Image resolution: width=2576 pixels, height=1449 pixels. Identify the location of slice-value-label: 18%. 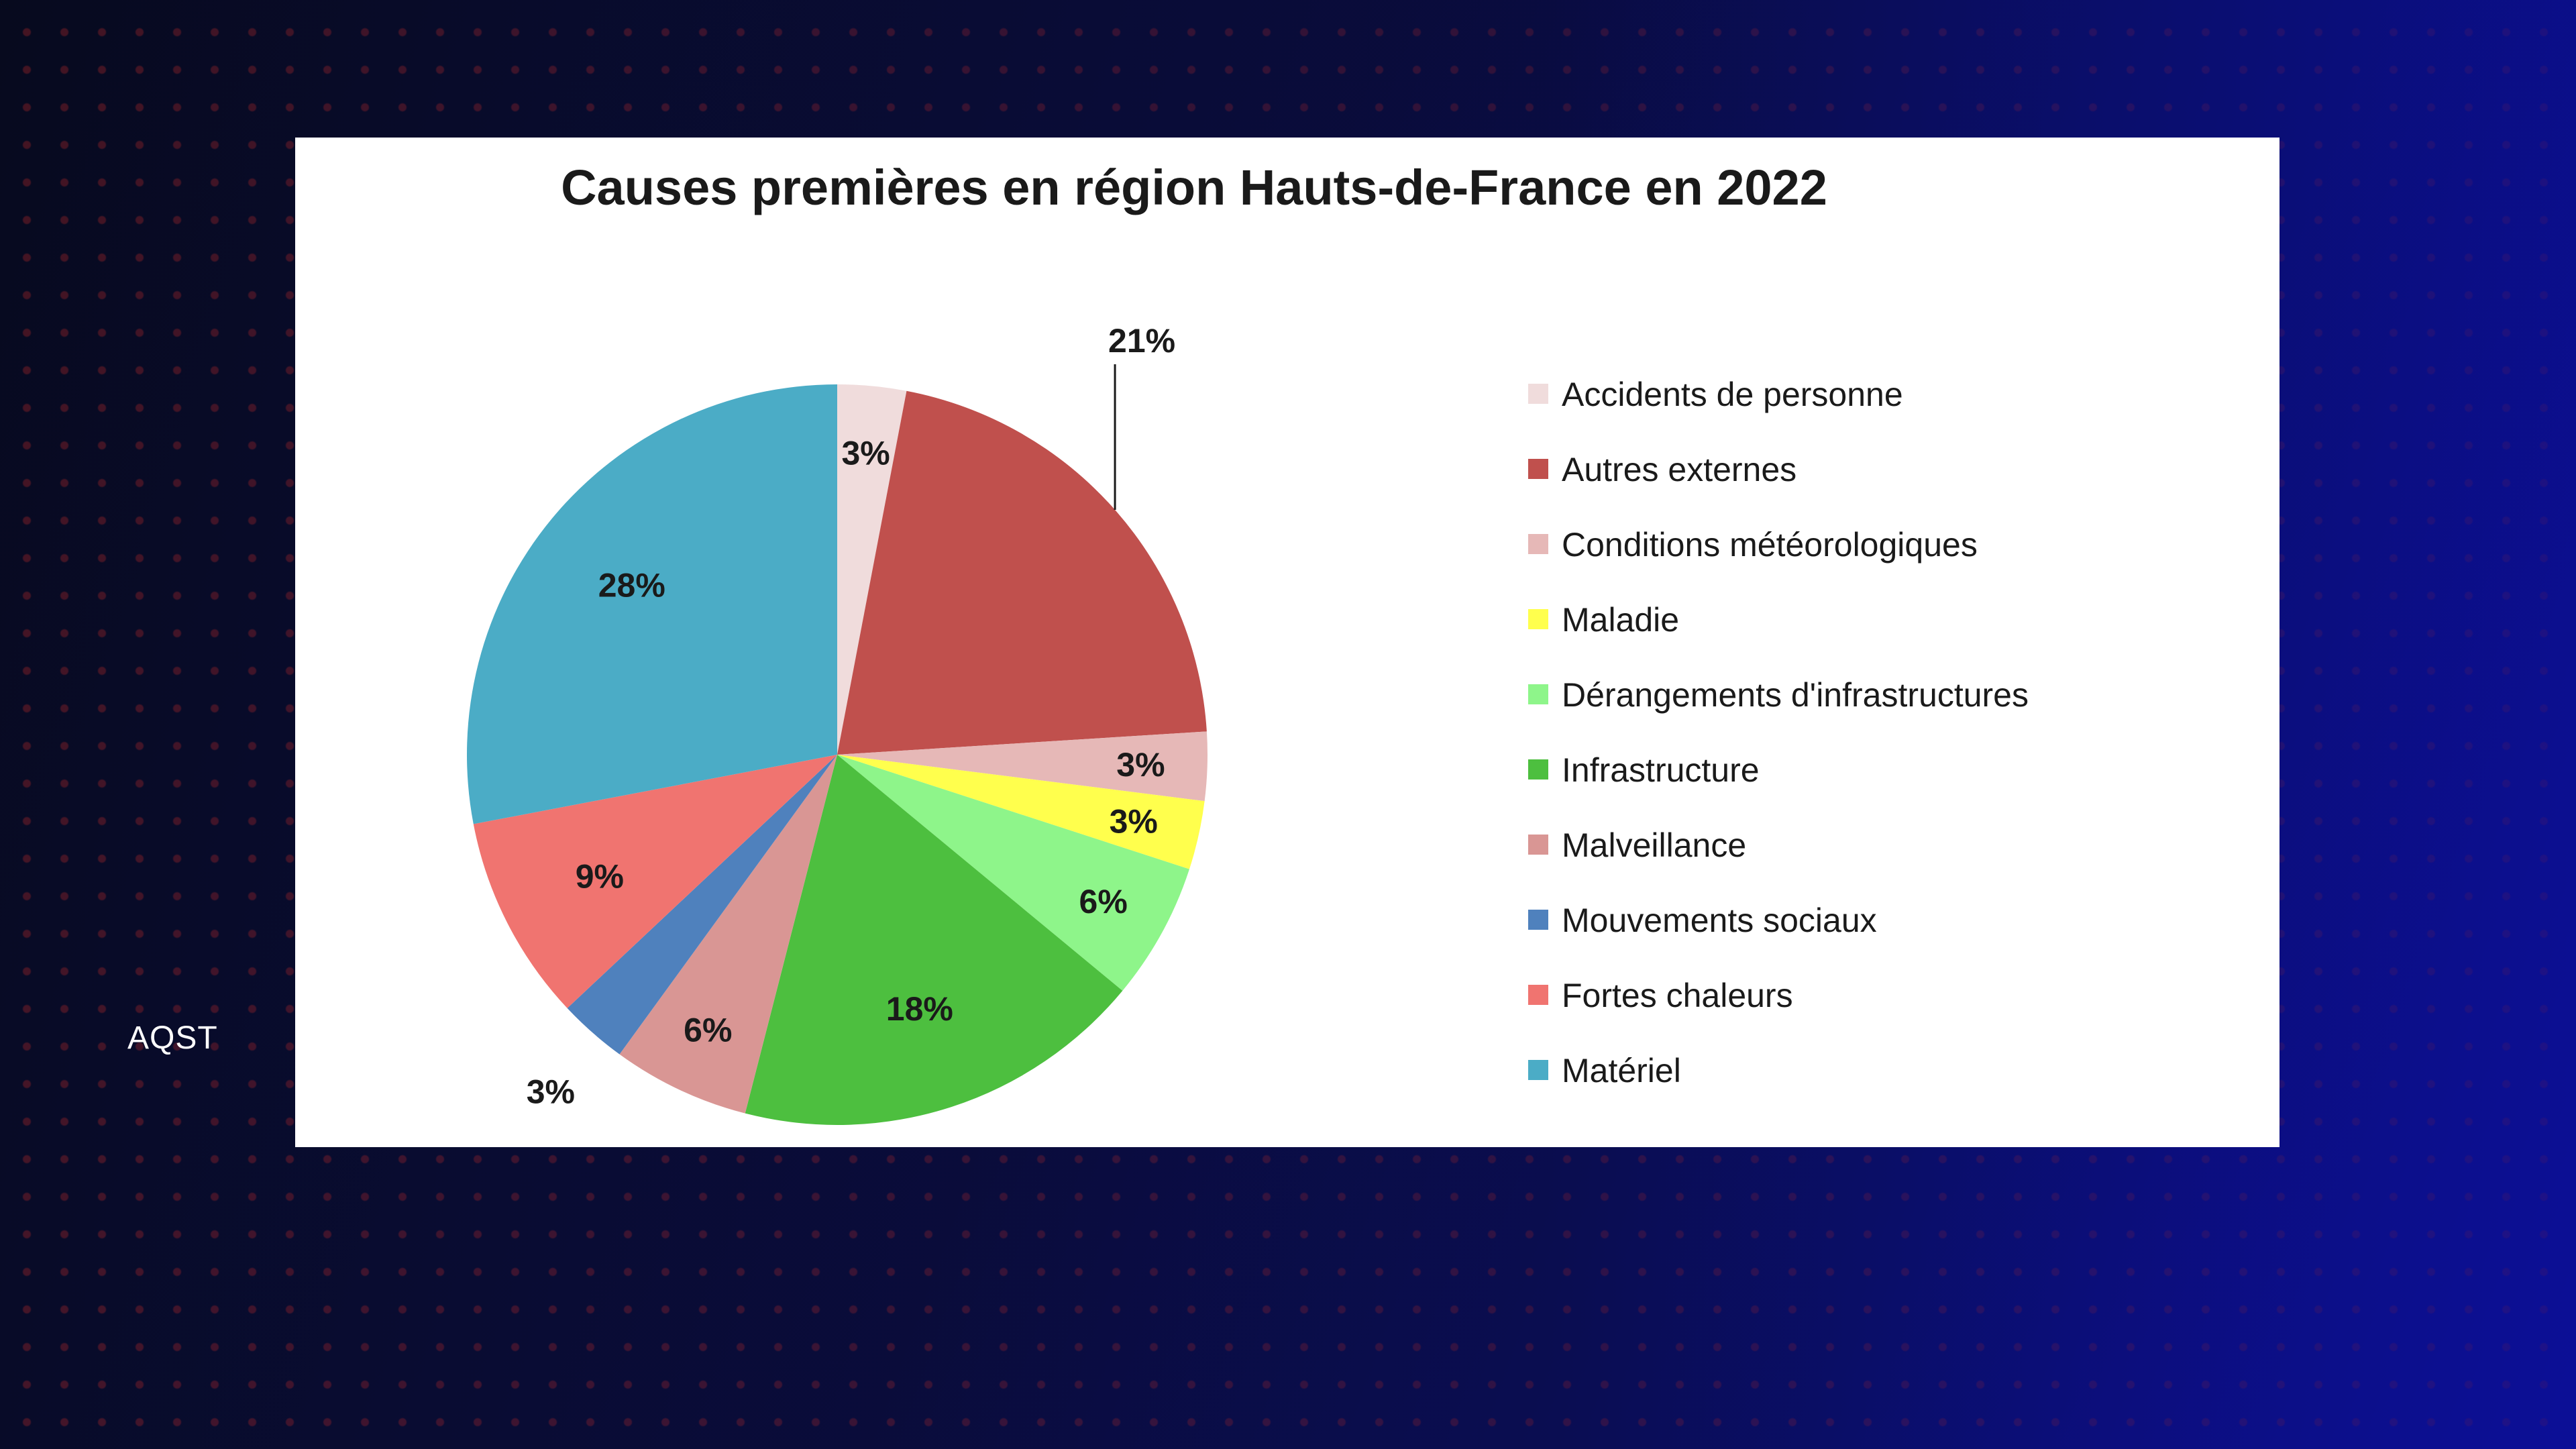
(919, 1009).